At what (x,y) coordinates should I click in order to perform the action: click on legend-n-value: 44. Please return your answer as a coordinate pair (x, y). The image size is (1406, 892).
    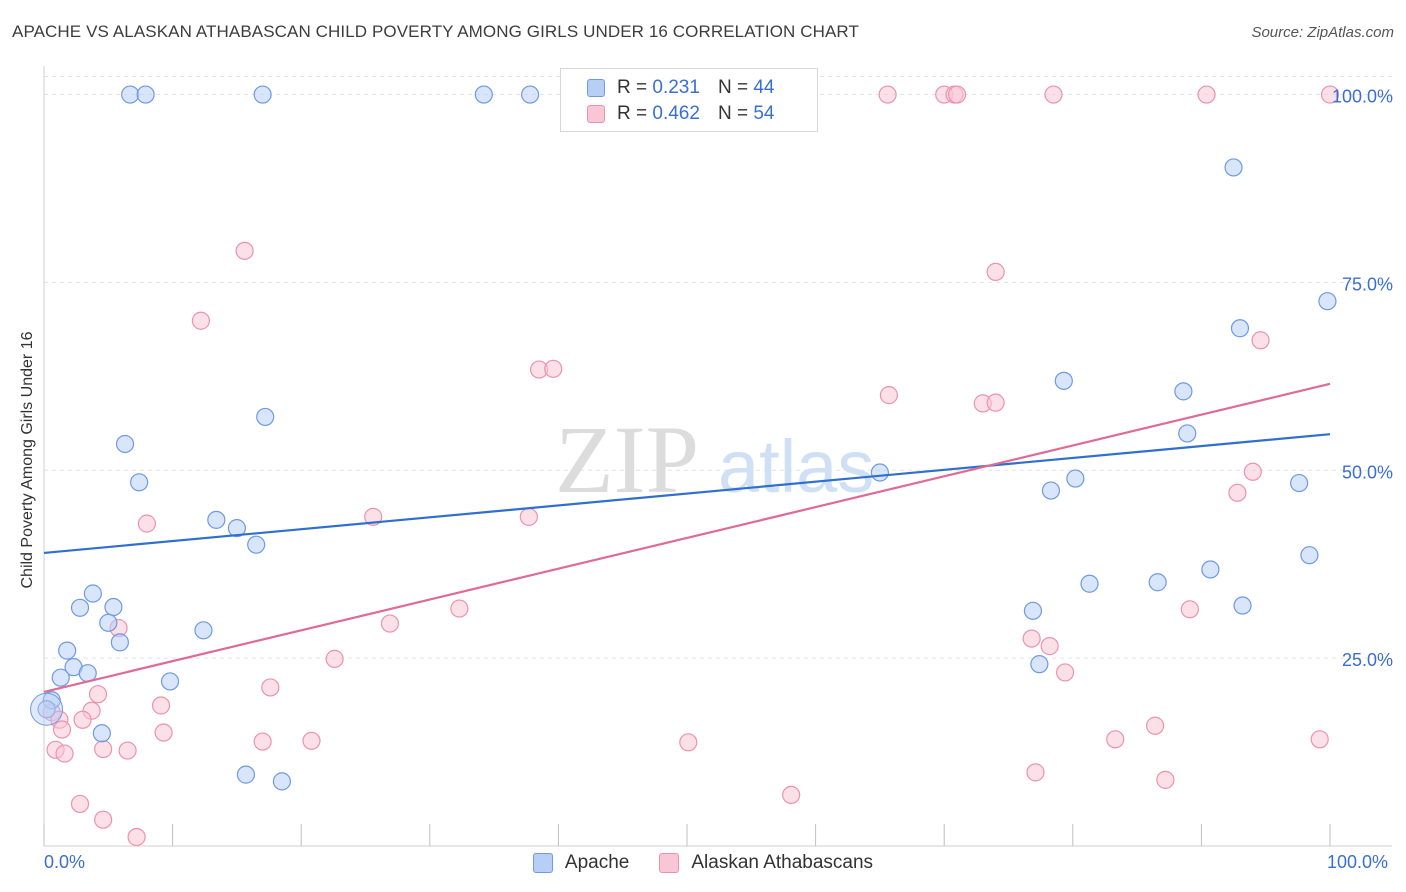
    Looking at the image, I should click on (764, 87).